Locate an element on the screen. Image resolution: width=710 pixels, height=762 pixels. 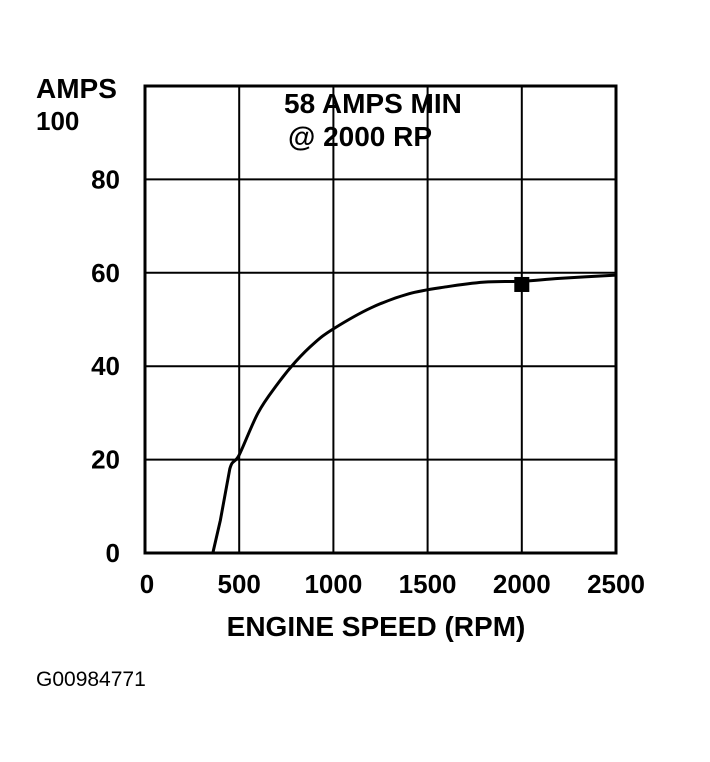
annotation-line-2: @ 2000 RP is located at coordinates (360, 136).